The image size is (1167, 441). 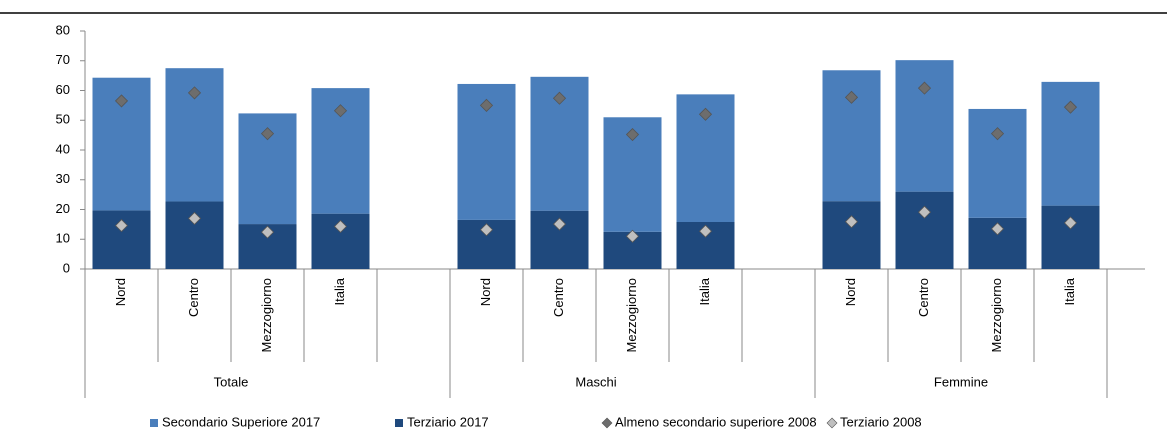 What do you see at coordinates (448, 421) in the screenshot?
I see `legend-label: Terziario 2017` at bounding box center [448, 421].